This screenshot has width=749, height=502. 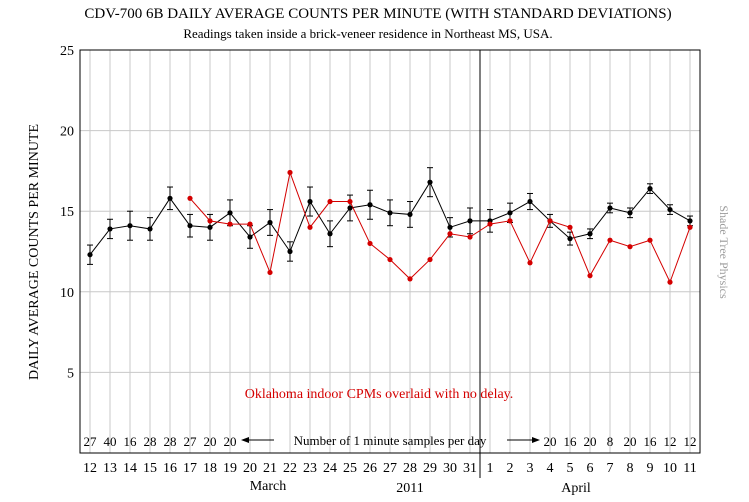 I want to click on y-tick-label: 15, so click(x=67, y=212).